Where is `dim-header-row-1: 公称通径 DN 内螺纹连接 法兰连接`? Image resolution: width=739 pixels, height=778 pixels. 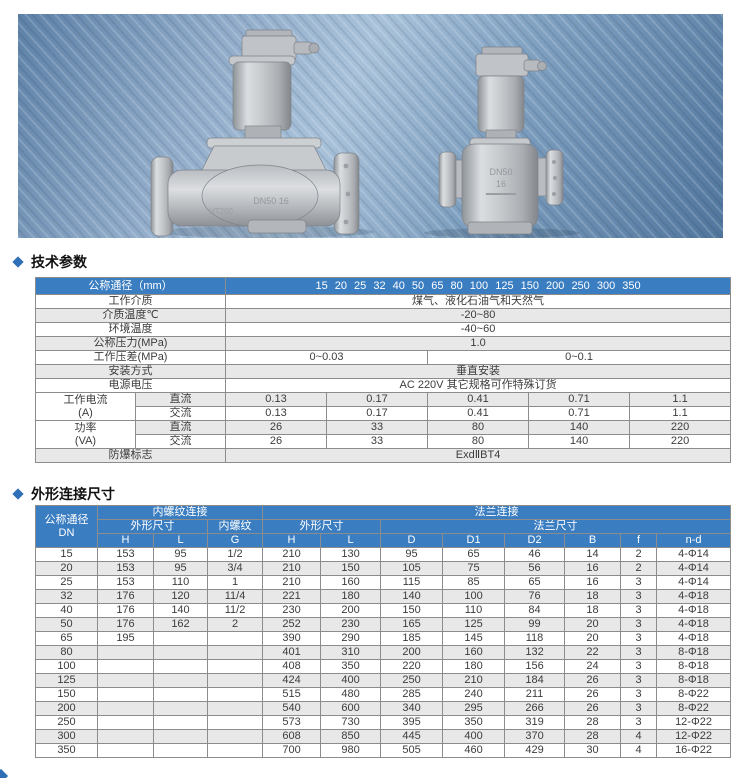 dim-header-row-1: 公称通径 DN 内螺纹连接 法兰连接 is located at coordinates (383, 526).